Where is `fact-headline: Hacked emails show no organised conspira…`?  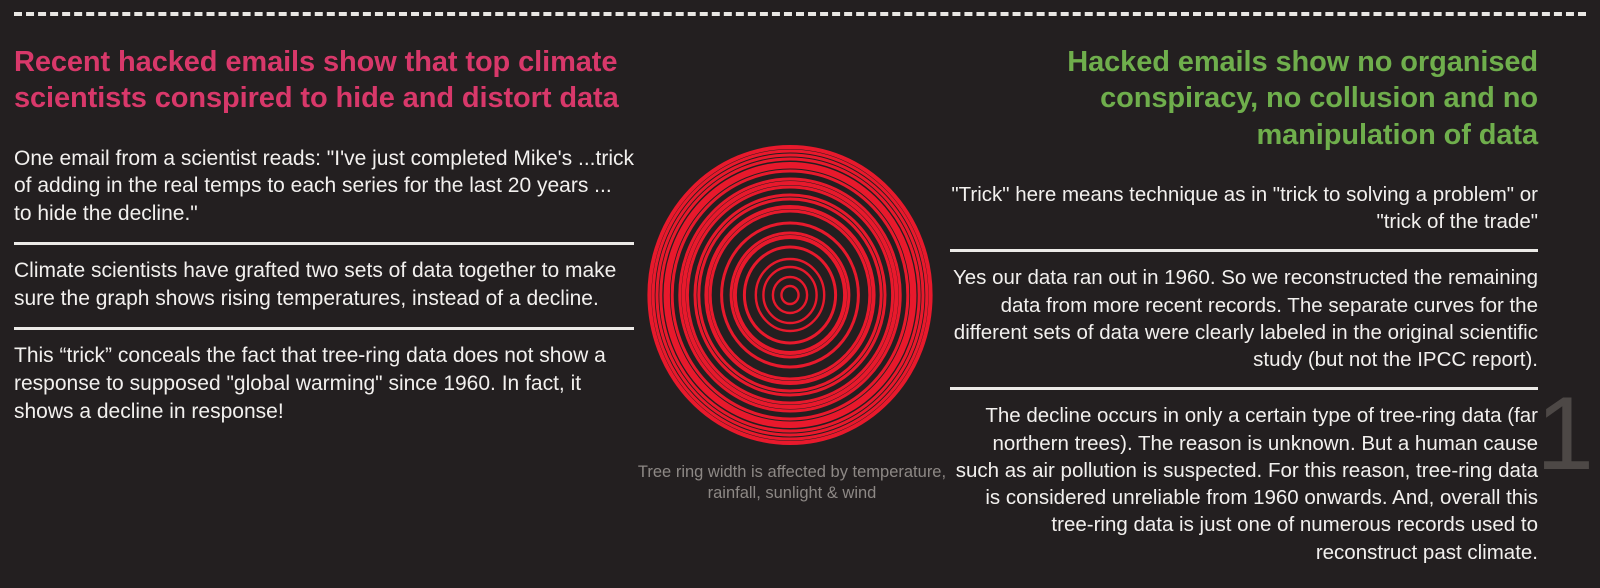
fact-headline: Hacked emails show no organised conspira… is located at coordinates (1302, 98).